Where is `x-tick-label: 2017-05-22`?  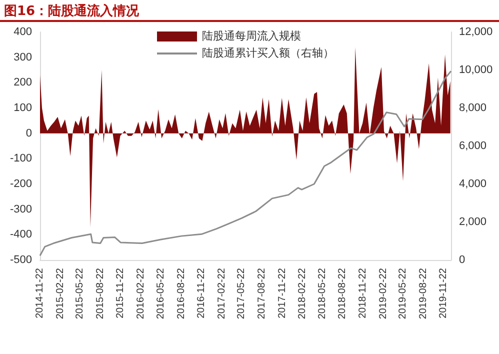 x-tick-label: 2017-05-22 is located at coordinates (242, 294).